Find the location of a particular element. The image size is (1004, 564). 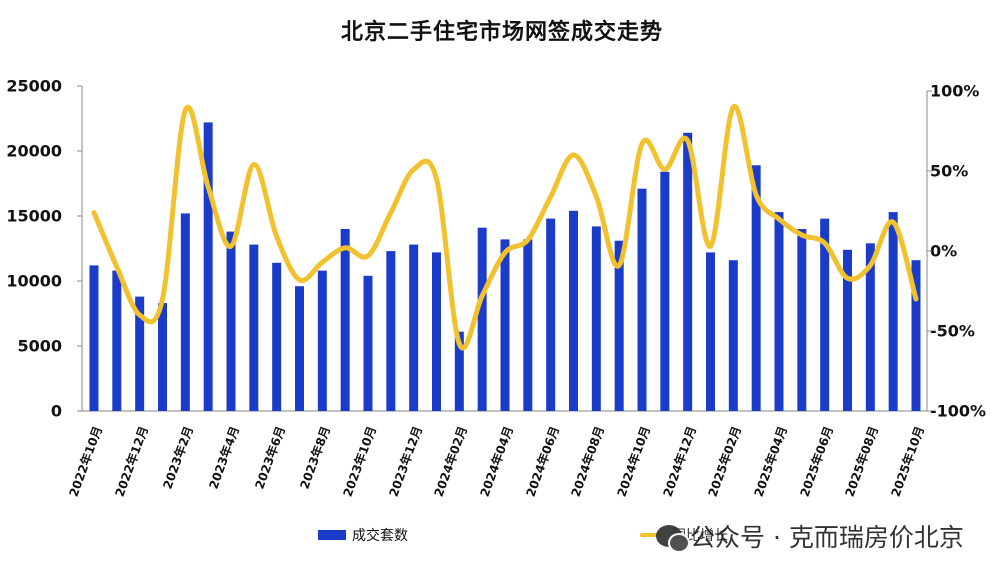

left-axis-tick-label: 20000 is located at coordinates (34, 151).